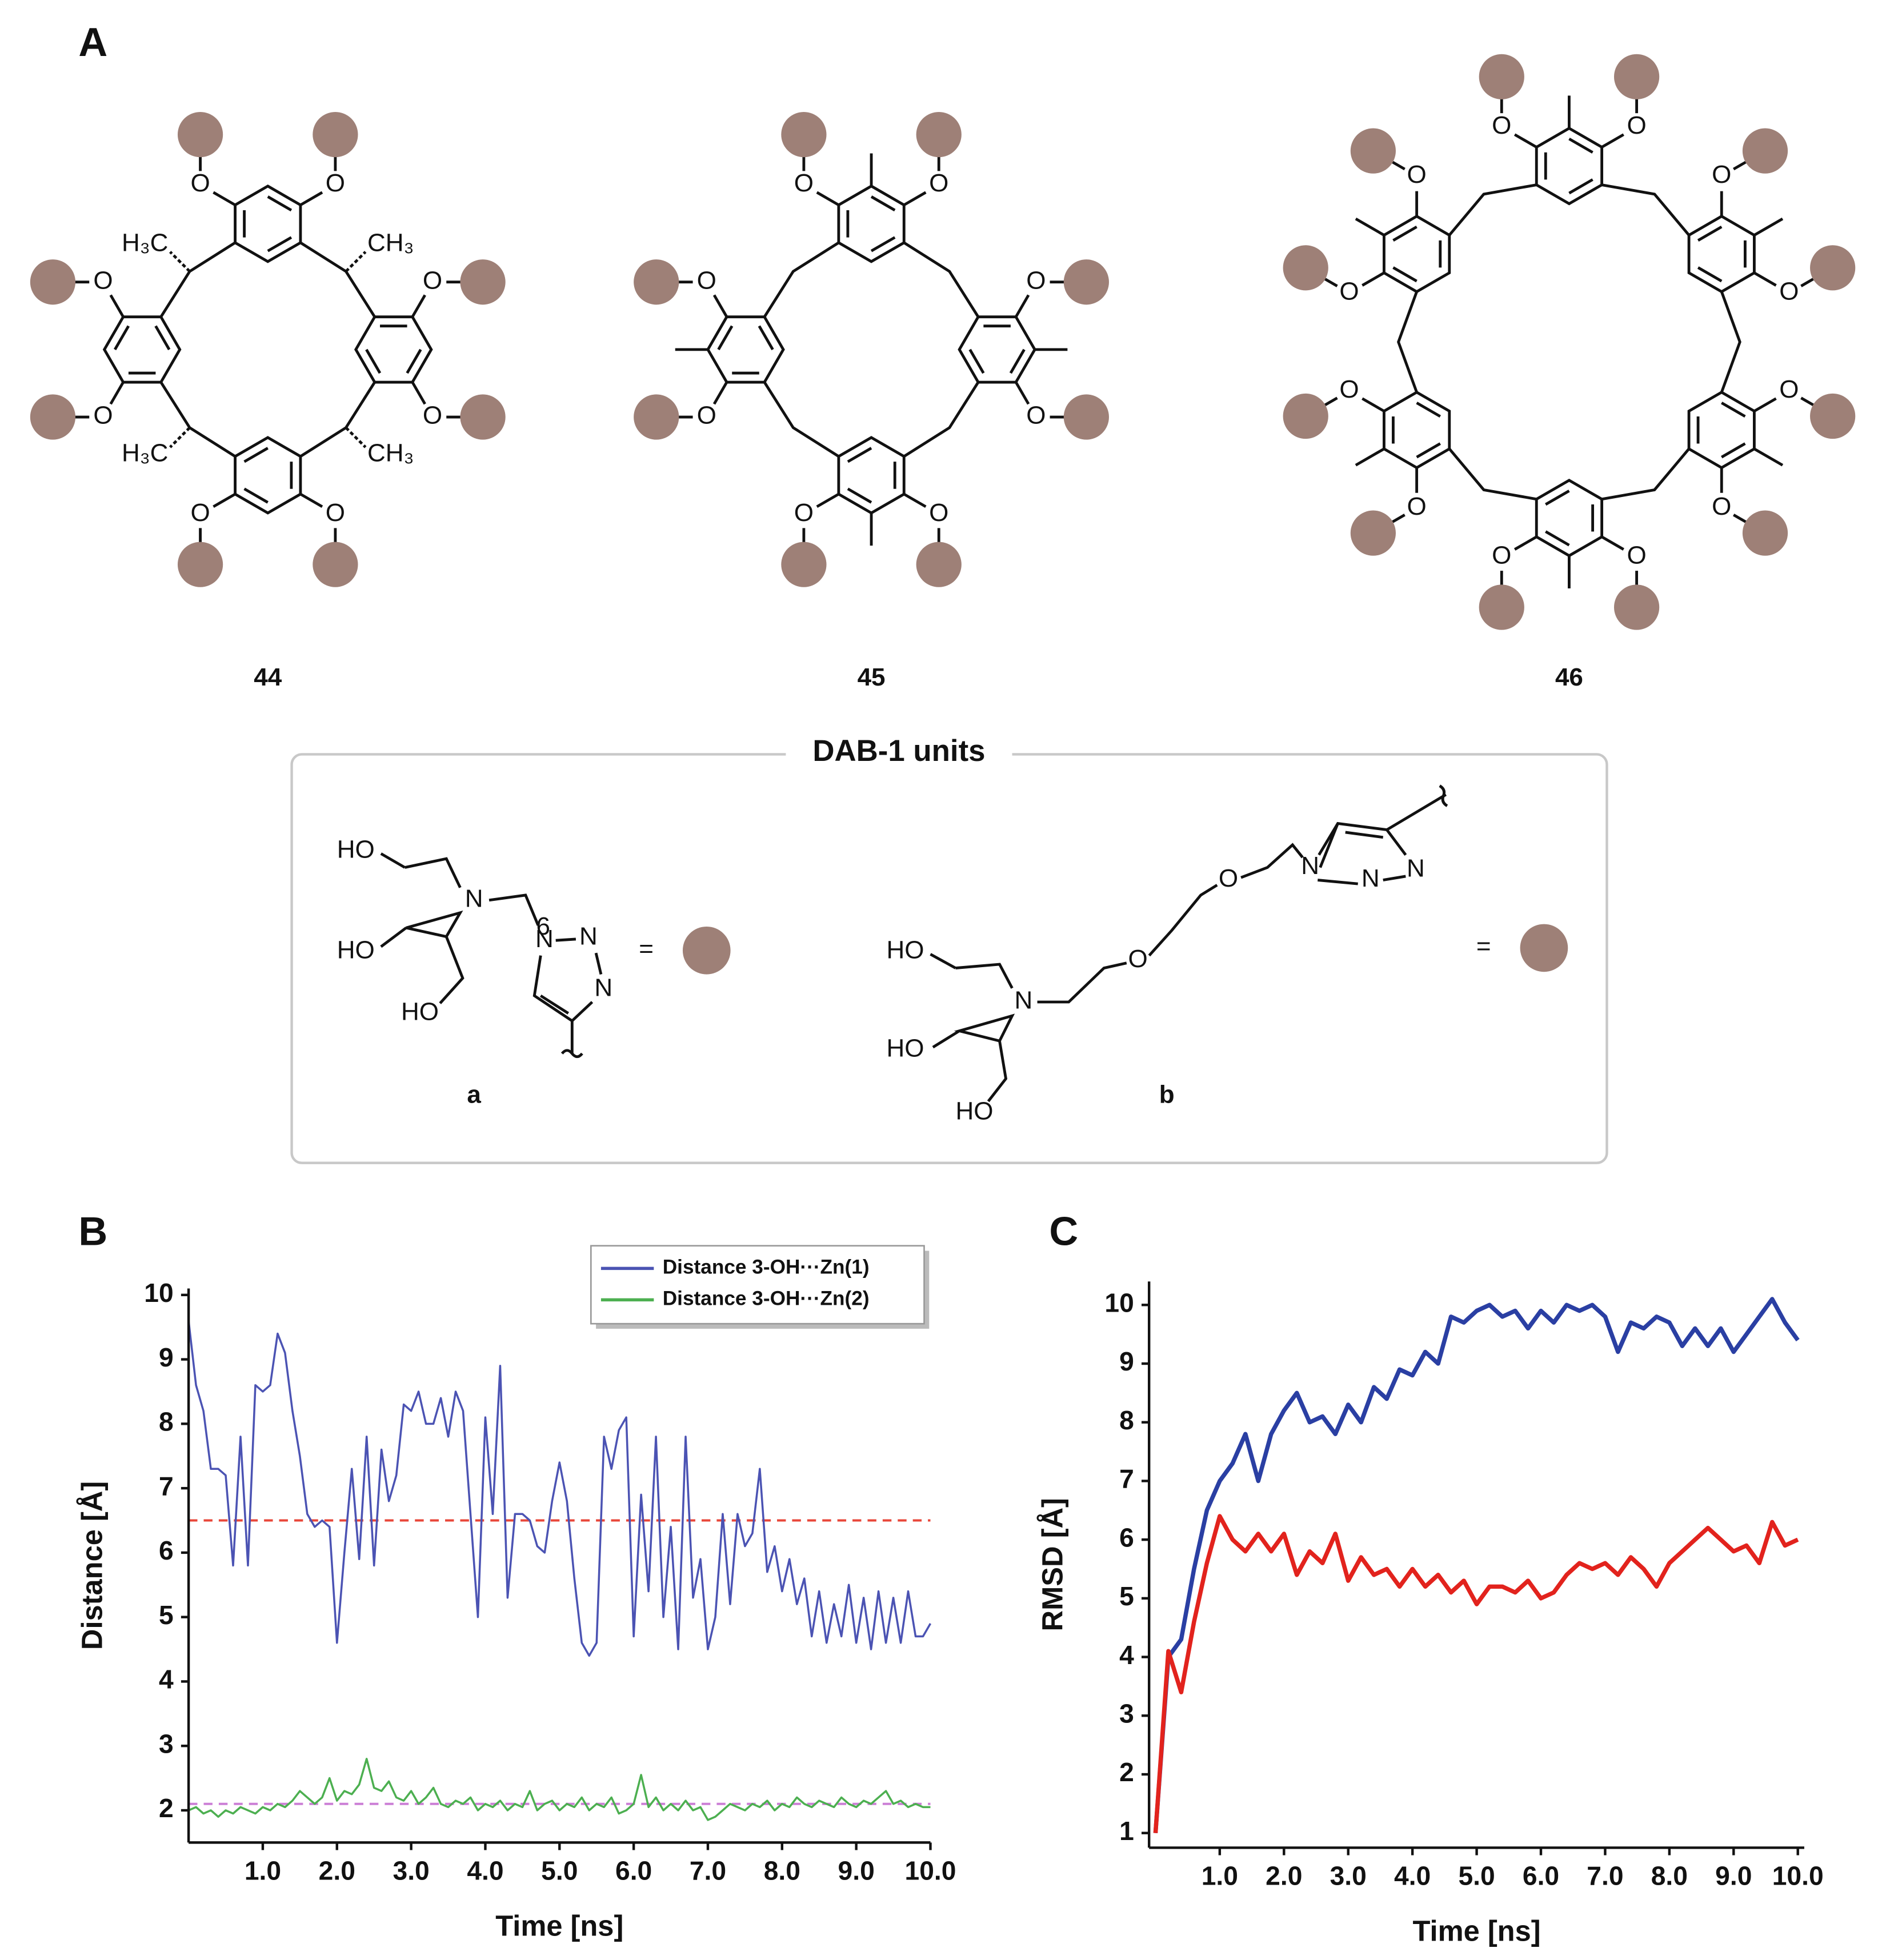 The image size is (1886, 1960). Describe the element at coordinates (766, 1299) in the screenshot. I see `legend-label: Distance 3-OH···Zn(2)` at that location.